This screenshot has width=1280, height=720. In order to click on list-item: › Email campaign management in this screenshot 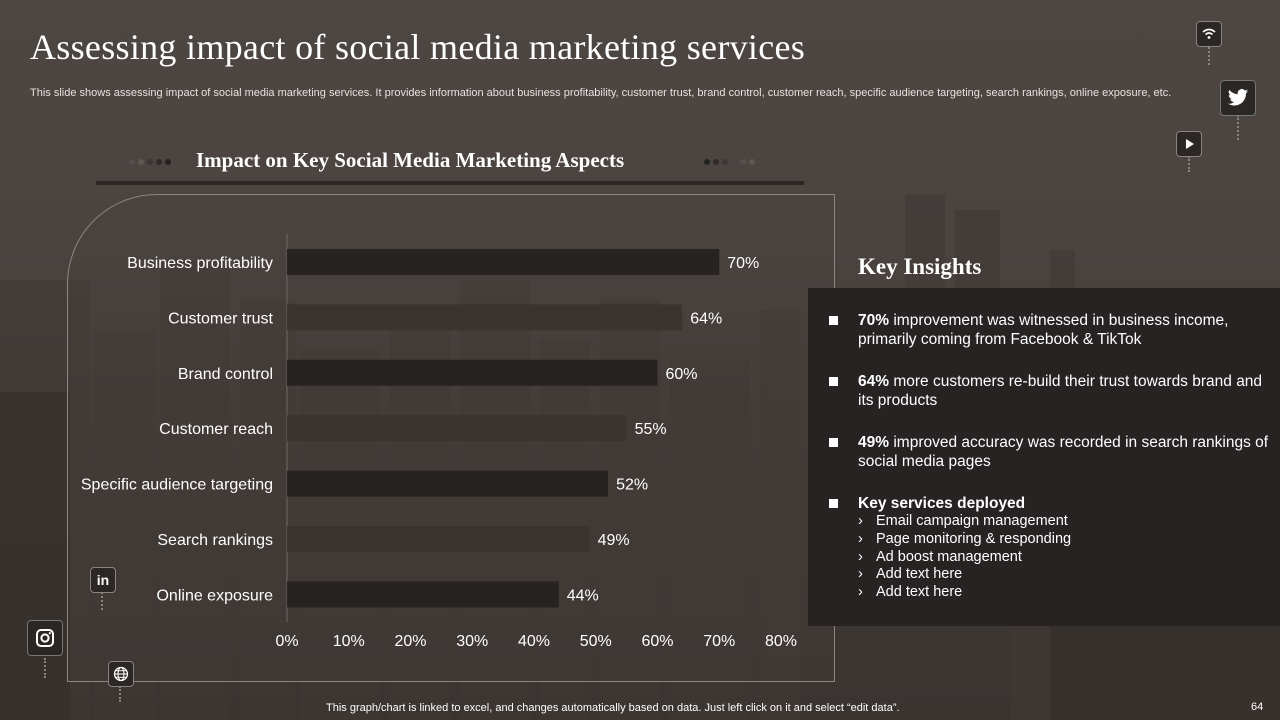, I will do `click(963, 521)`.